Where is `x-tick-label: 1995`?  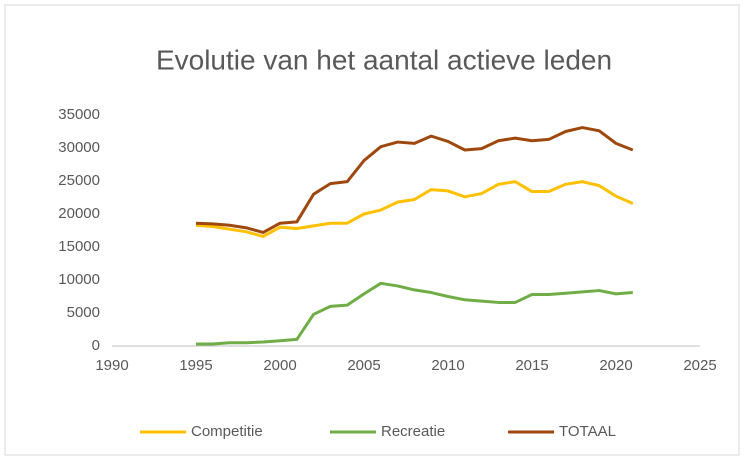
x-tick-label: 1995 is located at coordinates (195, 365).